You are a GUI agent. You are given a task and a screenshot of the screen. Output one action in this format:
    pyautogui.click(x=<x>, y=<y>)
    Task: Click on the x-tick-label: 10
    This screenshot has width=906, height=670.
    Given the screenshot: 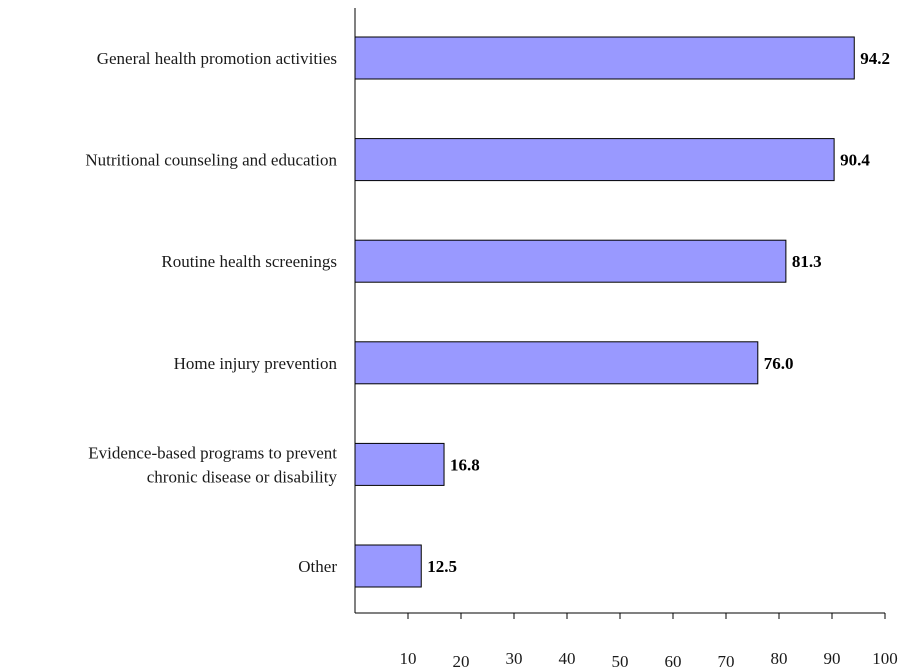 What is the action you would take?
    pyautogui.click(x=408, y=658)
    